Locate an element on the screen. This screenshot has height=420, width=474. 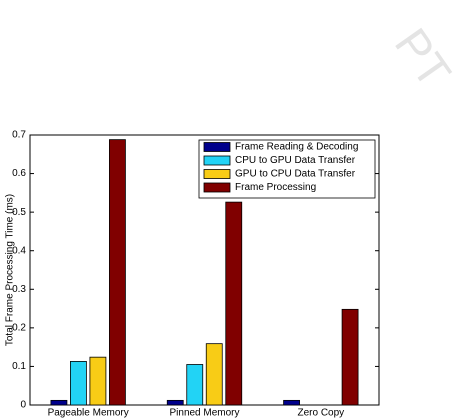
legend-label: Frame Reading & Decoding is located at coordinates (296, 147).